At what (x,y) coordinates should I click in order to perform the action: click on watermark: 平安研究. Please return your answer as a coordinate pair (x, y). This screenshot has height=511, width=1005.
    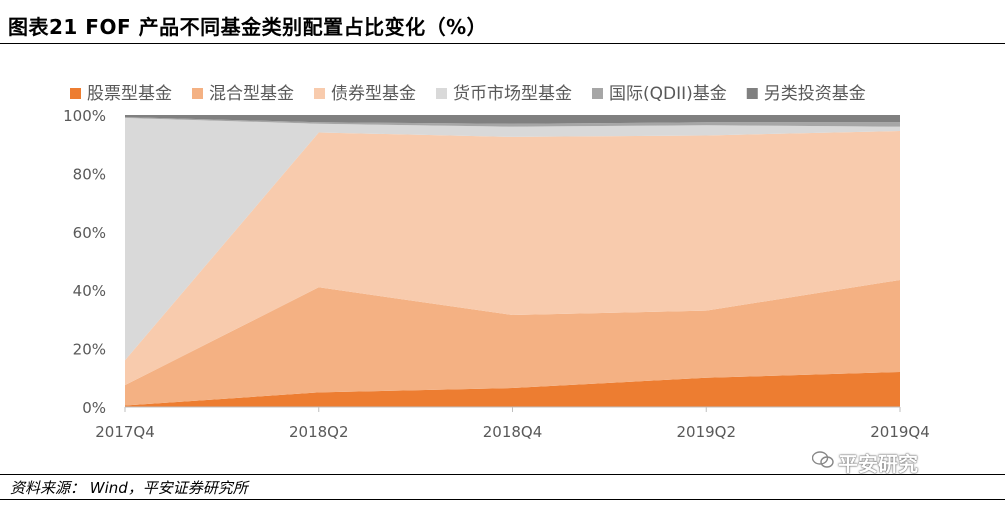
    Looking at the image, I should click on (878, 464).